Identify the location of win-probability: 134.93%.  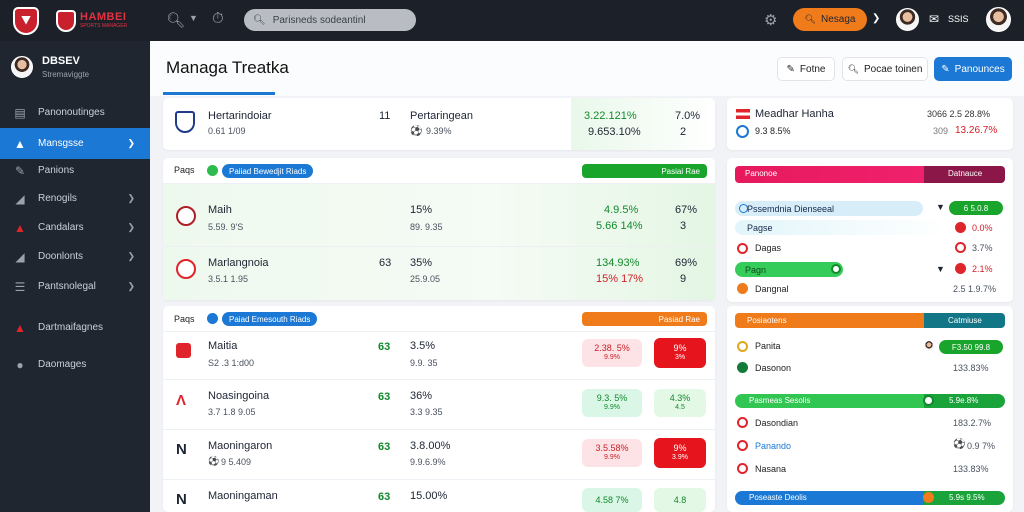
(618, 263).